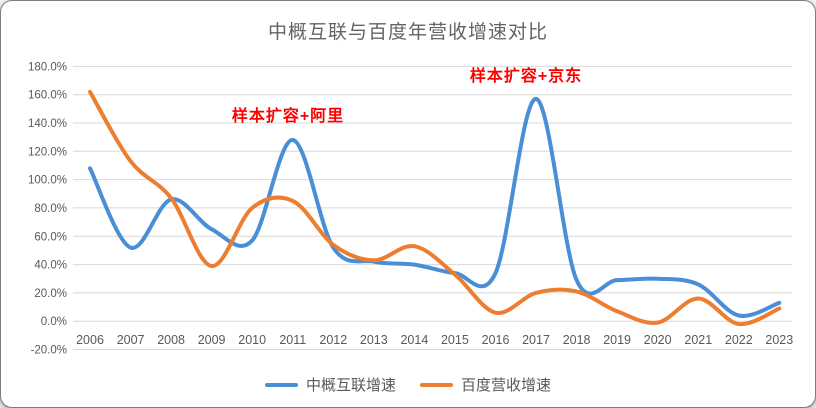 The height and width of the screenshot is (408, 816). Describe the element at coordinates (436, 384) in the screenshot. I see `legend-swatch-baidu` at that location.